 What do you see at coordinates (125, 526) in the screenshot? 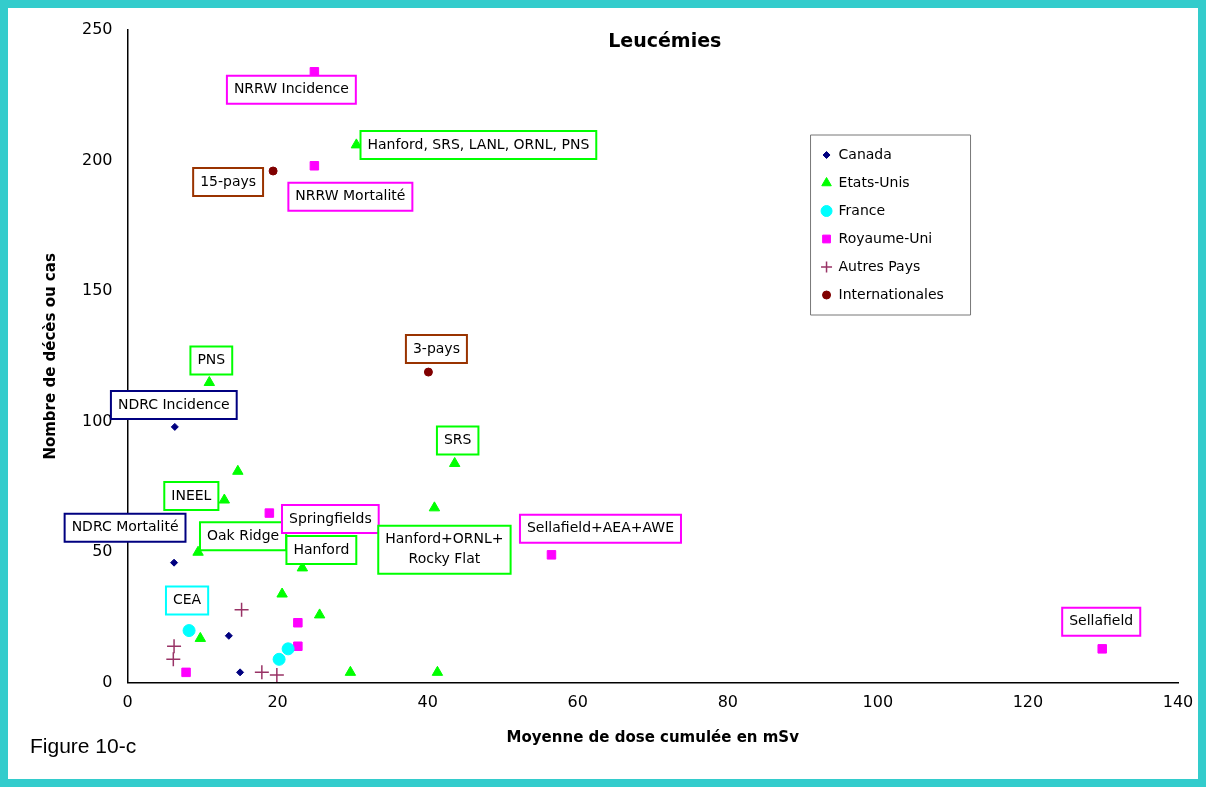
I see `annotation: NDRC Mortalité` at bounding box center [125, 526].